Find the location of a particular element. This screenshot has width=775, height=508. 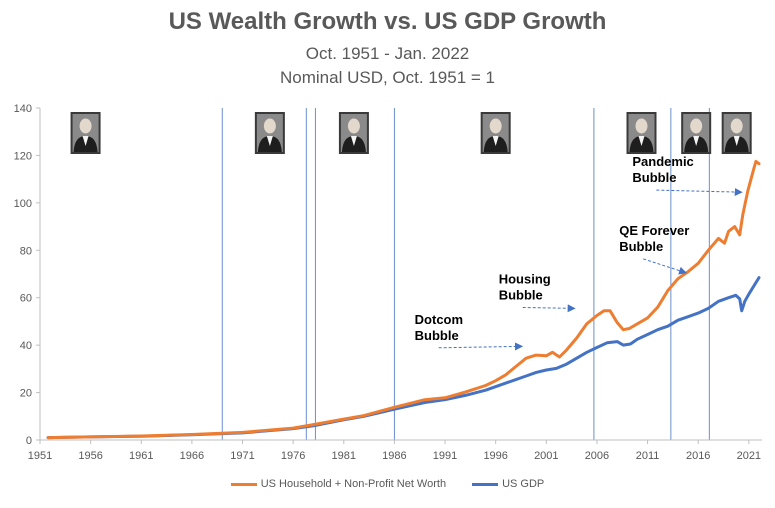

annotation-text: Pandemic is located at coordinates (662, 161).